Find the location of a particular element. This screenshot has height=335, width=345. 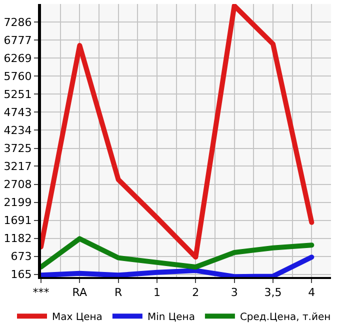

legend-label: Min Цена is located at coordinates (171, 317).